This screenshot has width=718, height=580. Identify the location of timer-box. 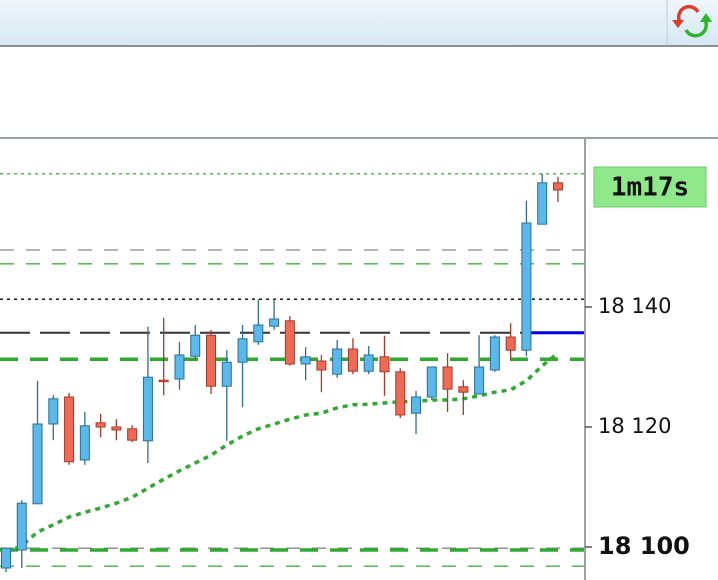
(650, 187).